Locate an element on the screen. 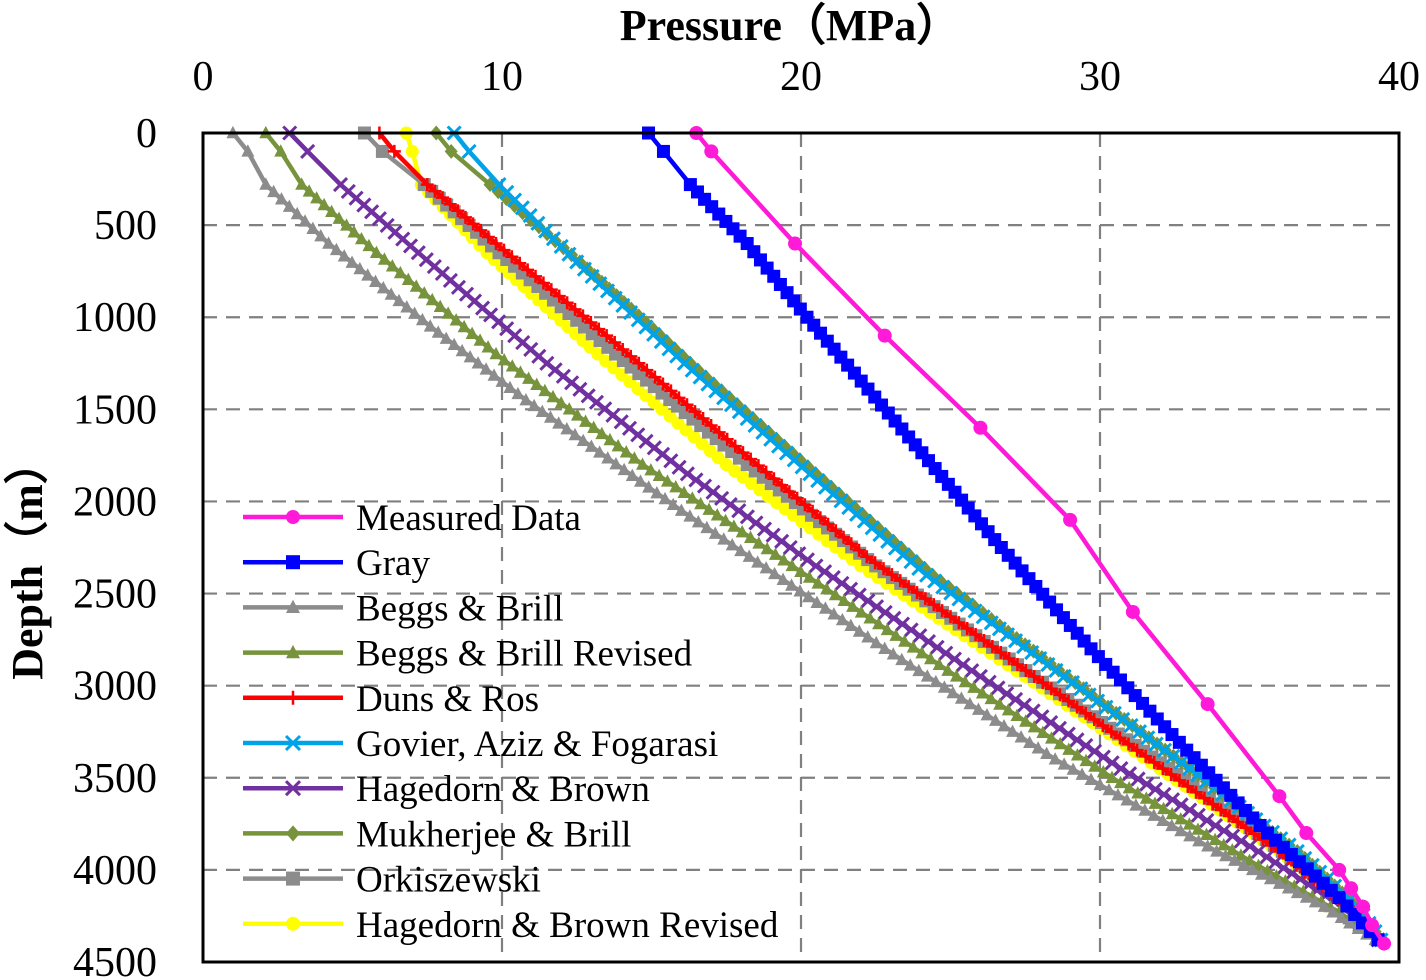  legend-item-duns-ros: Duns & Ros is located at coordinates (391, 699).